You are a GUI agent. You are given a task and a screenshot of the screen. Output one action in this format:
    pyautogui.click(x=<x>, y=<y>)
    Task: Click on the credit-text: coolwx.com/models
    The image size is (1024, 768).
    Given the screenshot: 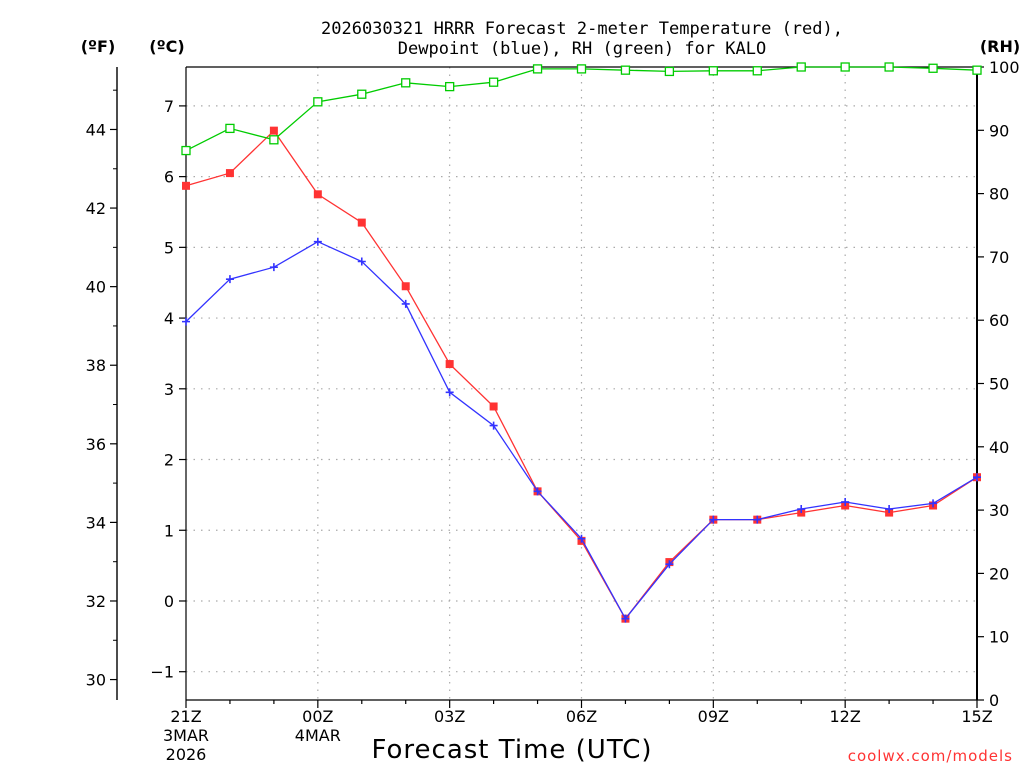 What is the action you would take?
    pyautogui.click(x=930, y=756)
    